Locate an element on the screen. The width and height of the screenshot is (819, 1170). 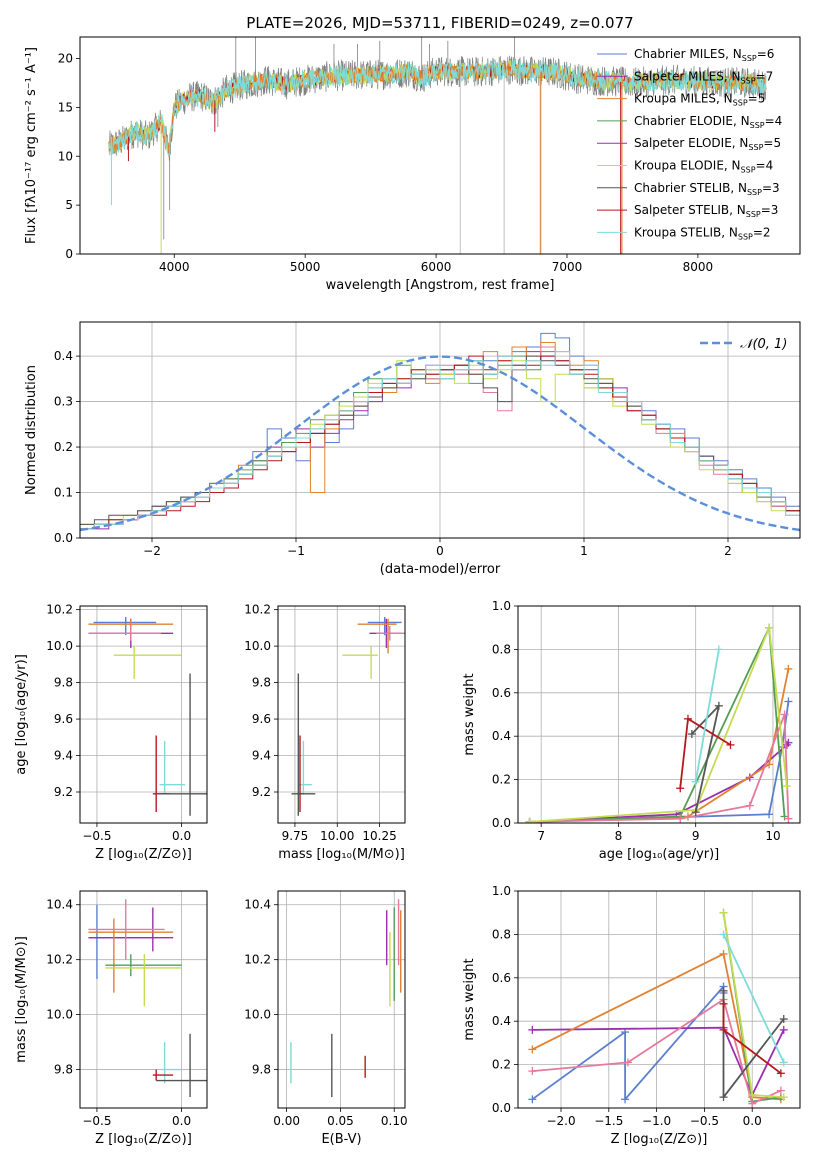
legend-text: Kroupa ELODIE, N is located at coordinates (687, 166).